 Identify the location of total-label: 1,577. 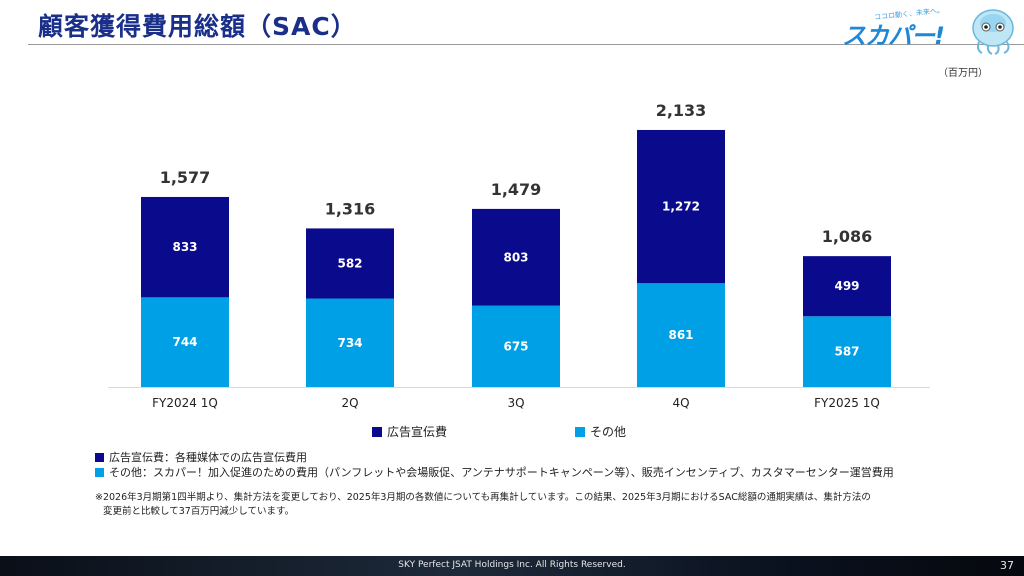
(185, 177).